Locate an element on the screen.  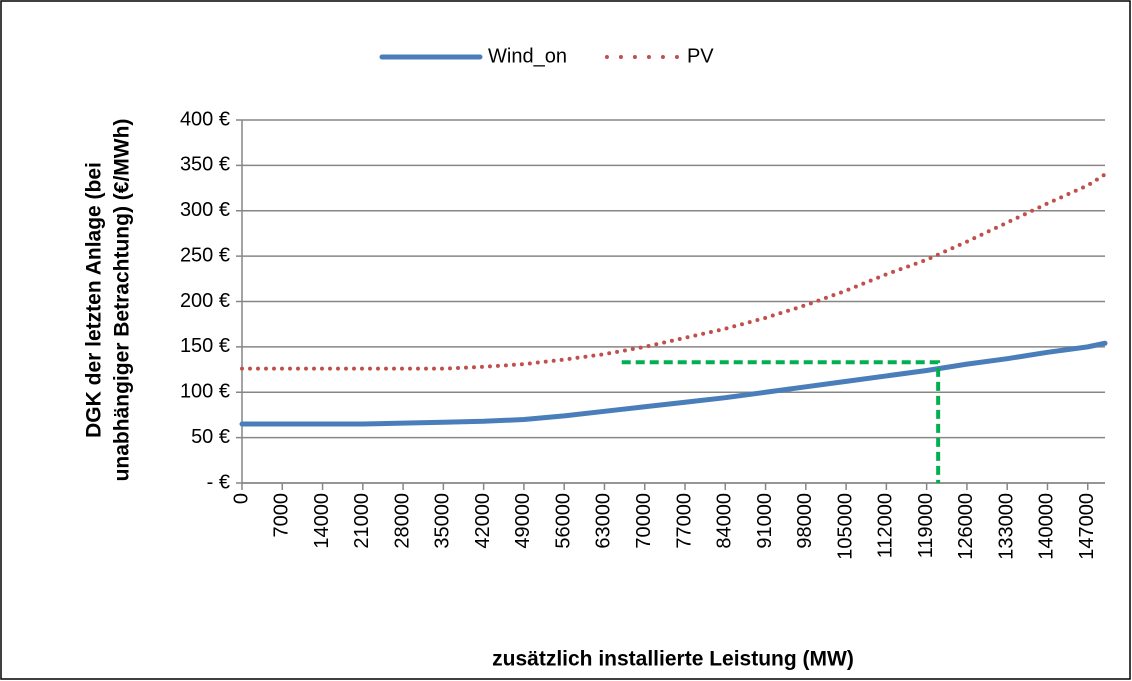
legend-label: Wind_on is located at coordinates (527, 56).